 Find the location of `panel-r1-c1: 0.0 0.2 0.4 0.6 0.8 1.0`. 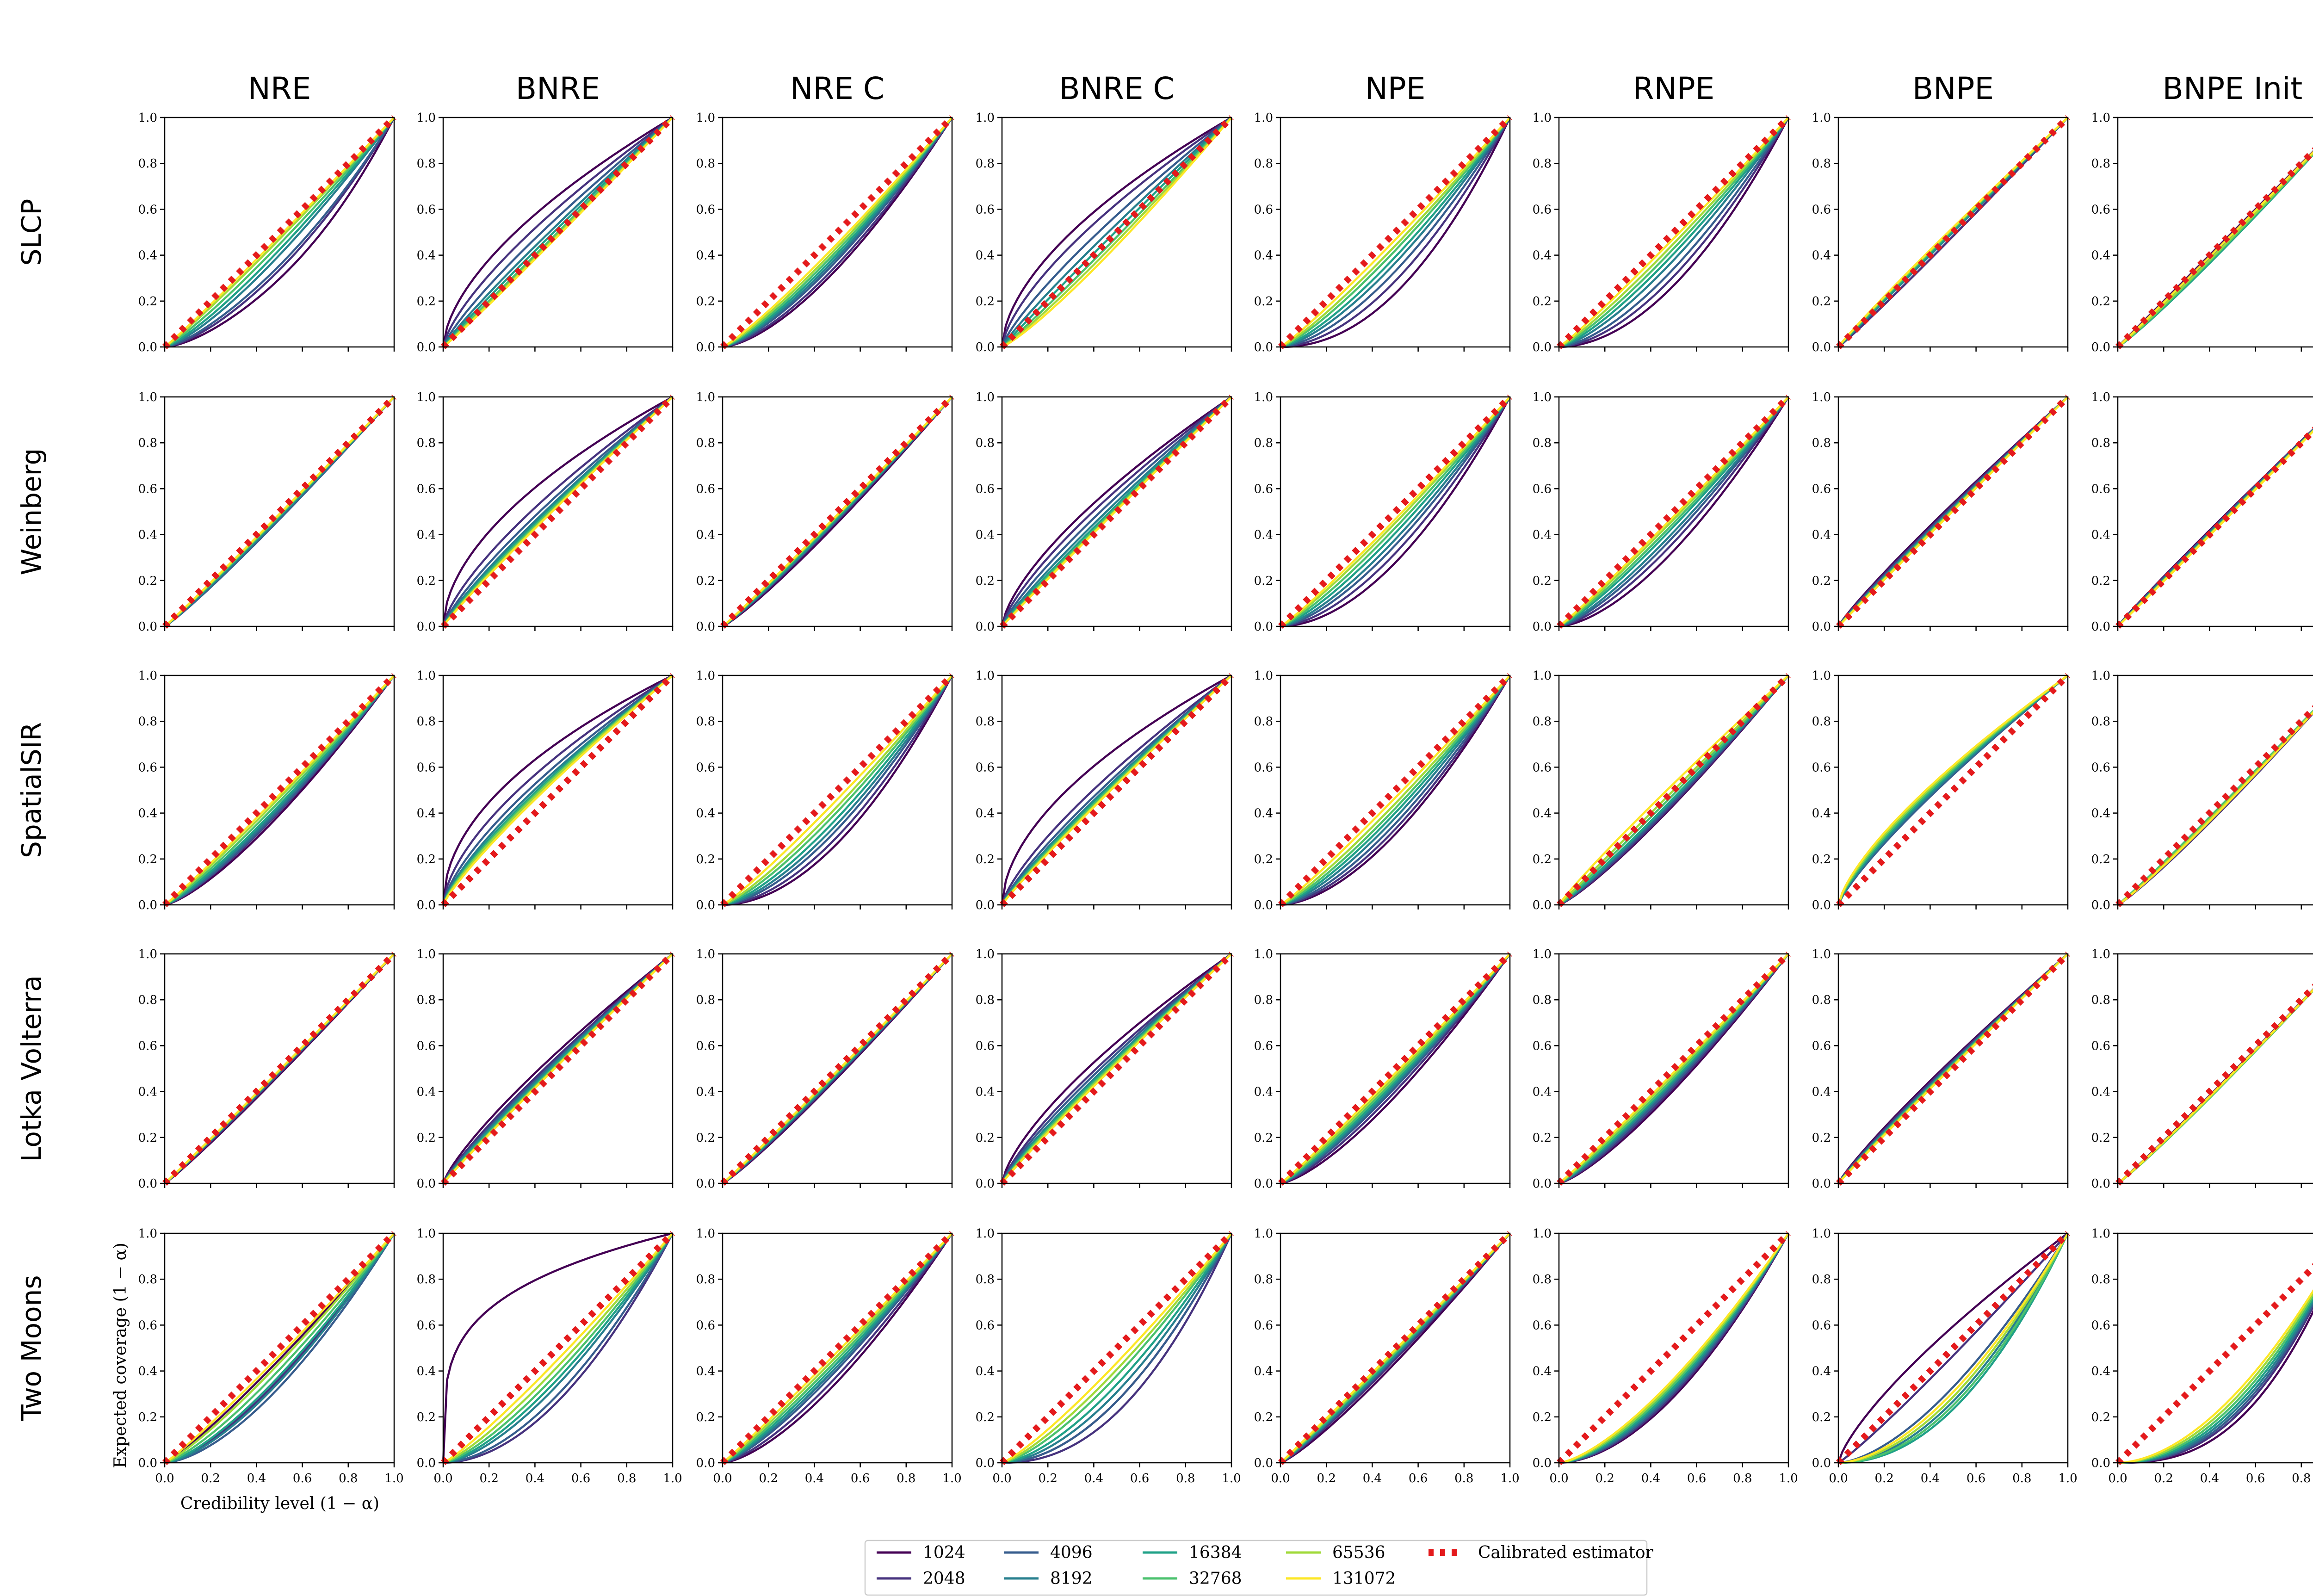

panel-r1-c1: 0.0 0.2 0.4 0.6 0.8 1.0 is located at coordinates (546, 512).